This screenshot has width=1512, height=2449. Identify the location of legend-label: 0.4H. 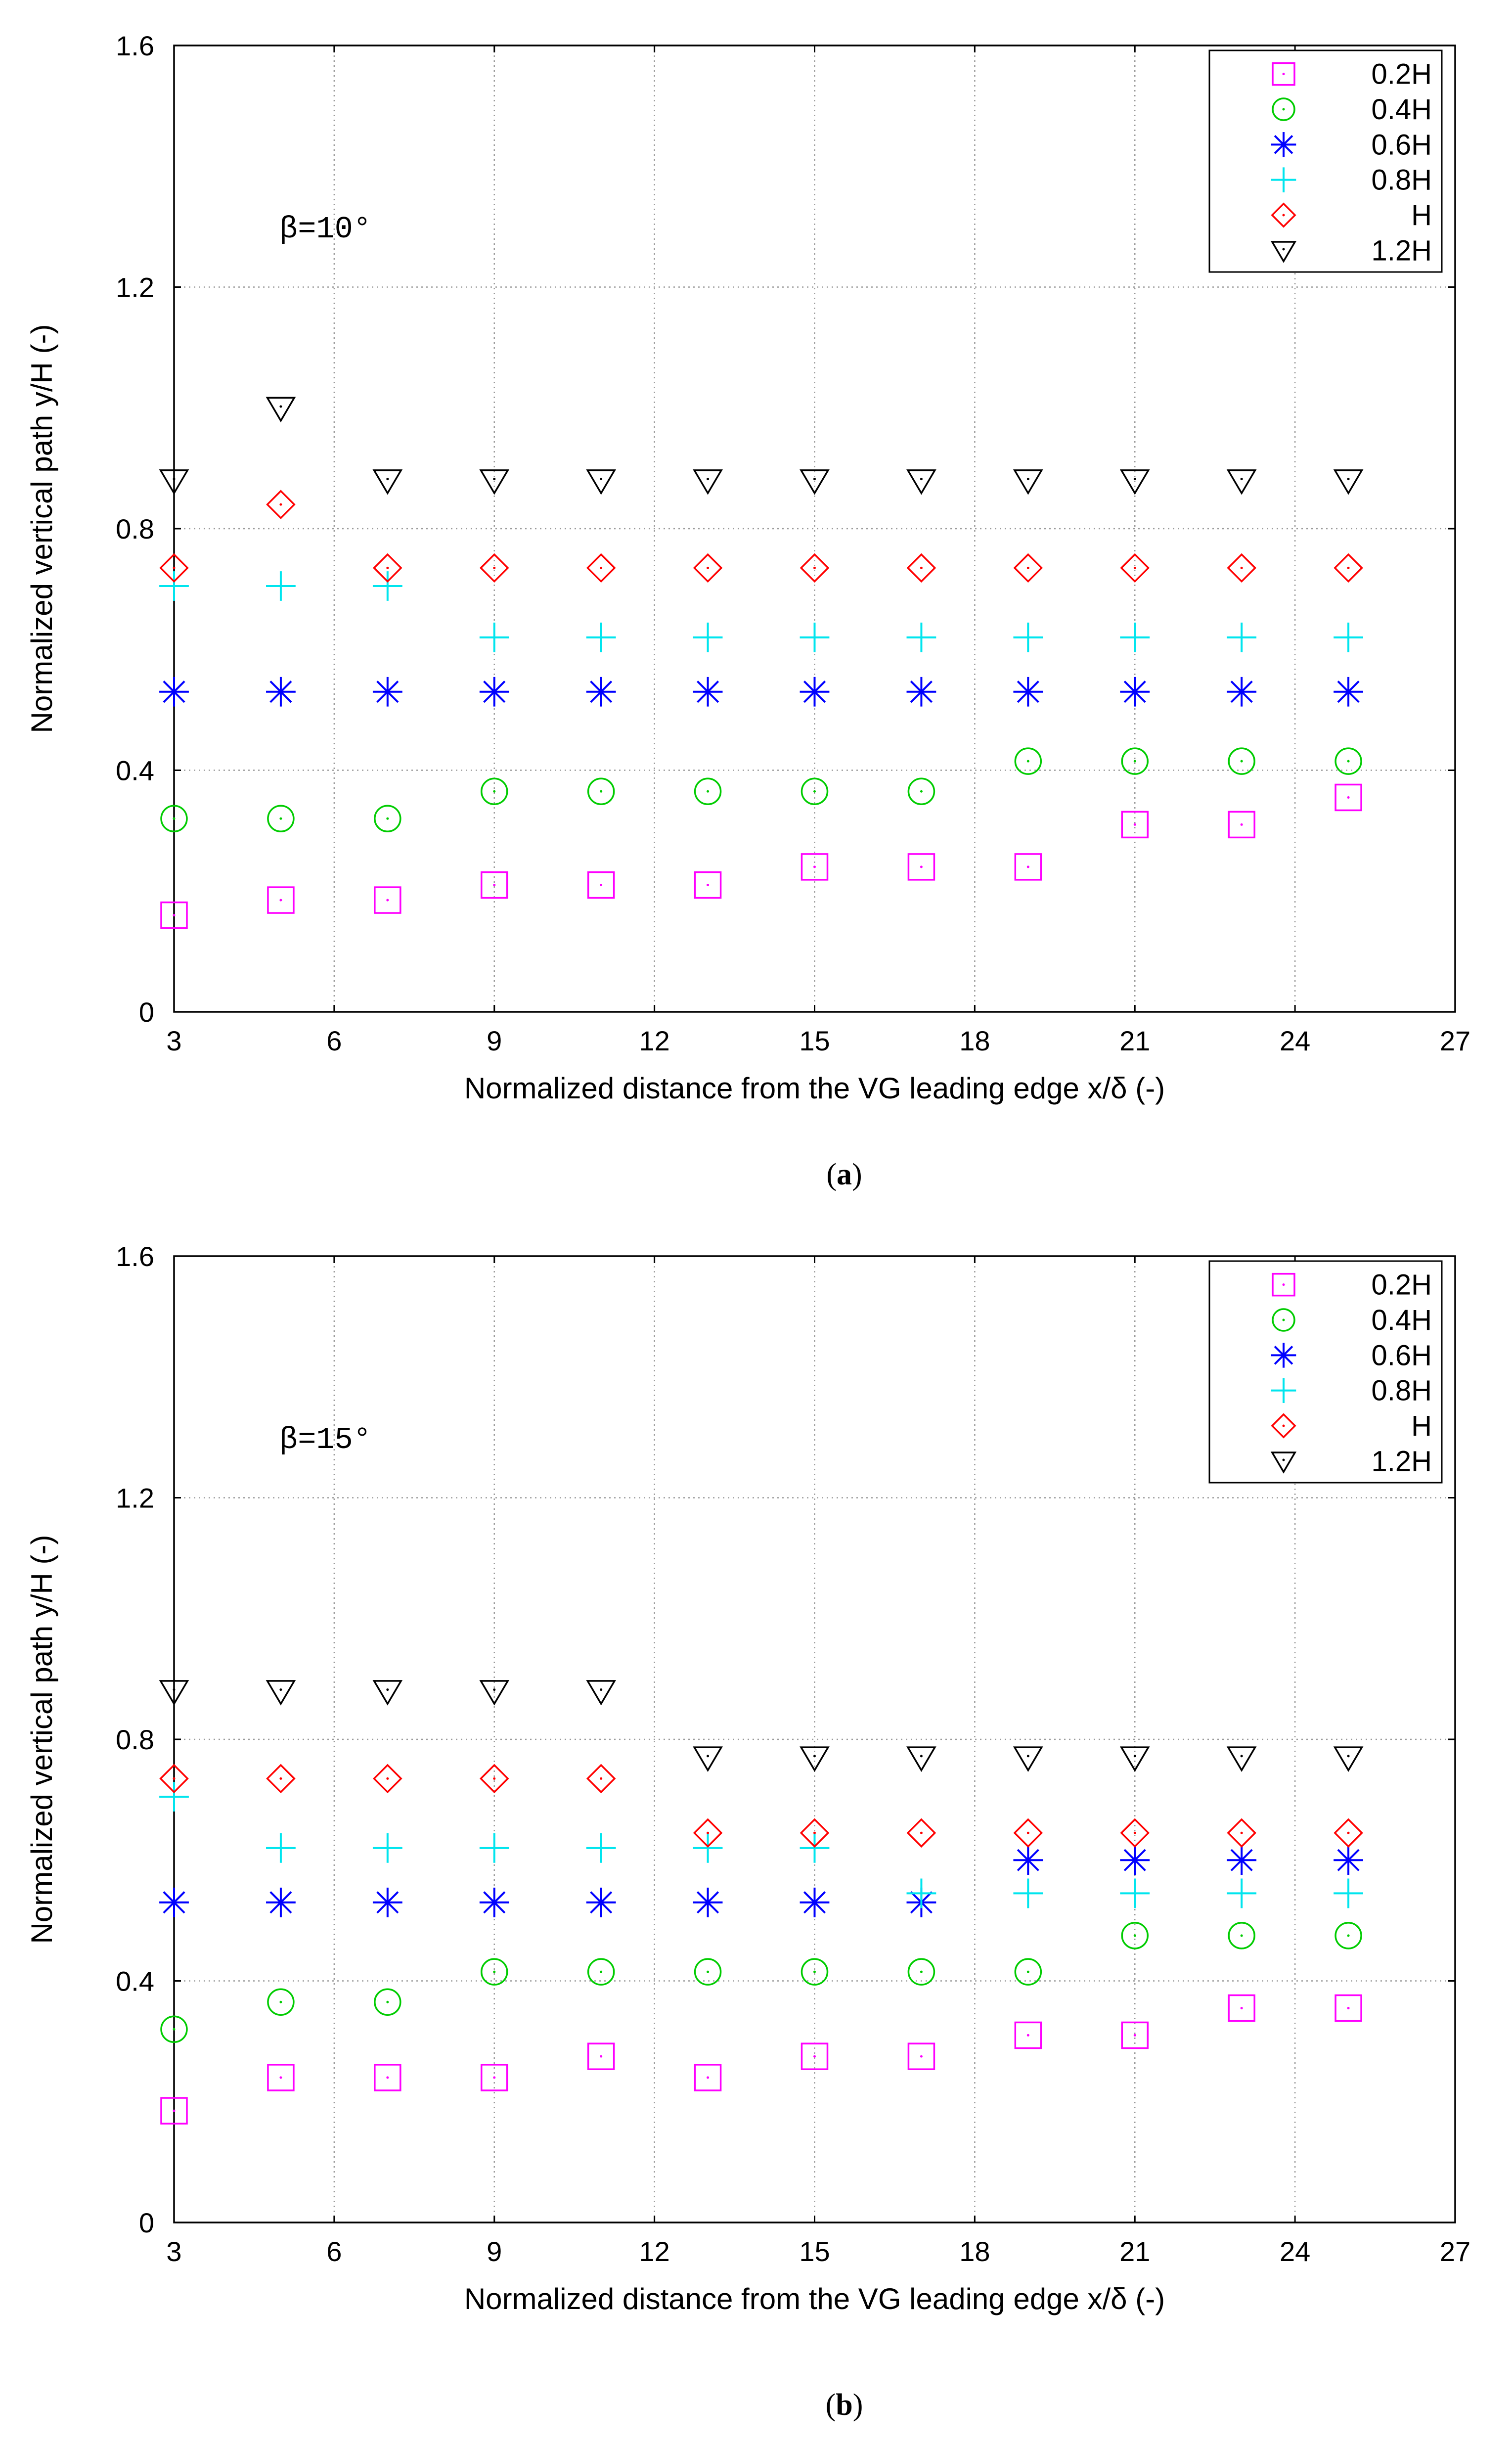
(1402, 1320).